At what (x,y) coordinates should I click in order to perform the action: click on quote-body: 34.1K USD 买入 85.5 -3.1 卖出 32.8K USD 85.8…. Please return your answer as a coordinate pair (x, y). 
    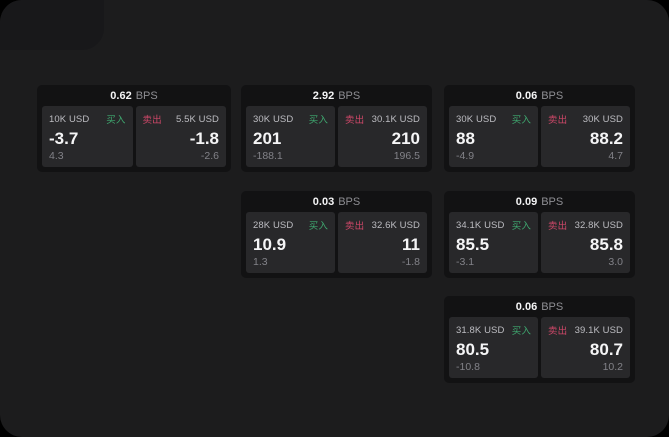
    Looking at the image, I should click on (539, 242).